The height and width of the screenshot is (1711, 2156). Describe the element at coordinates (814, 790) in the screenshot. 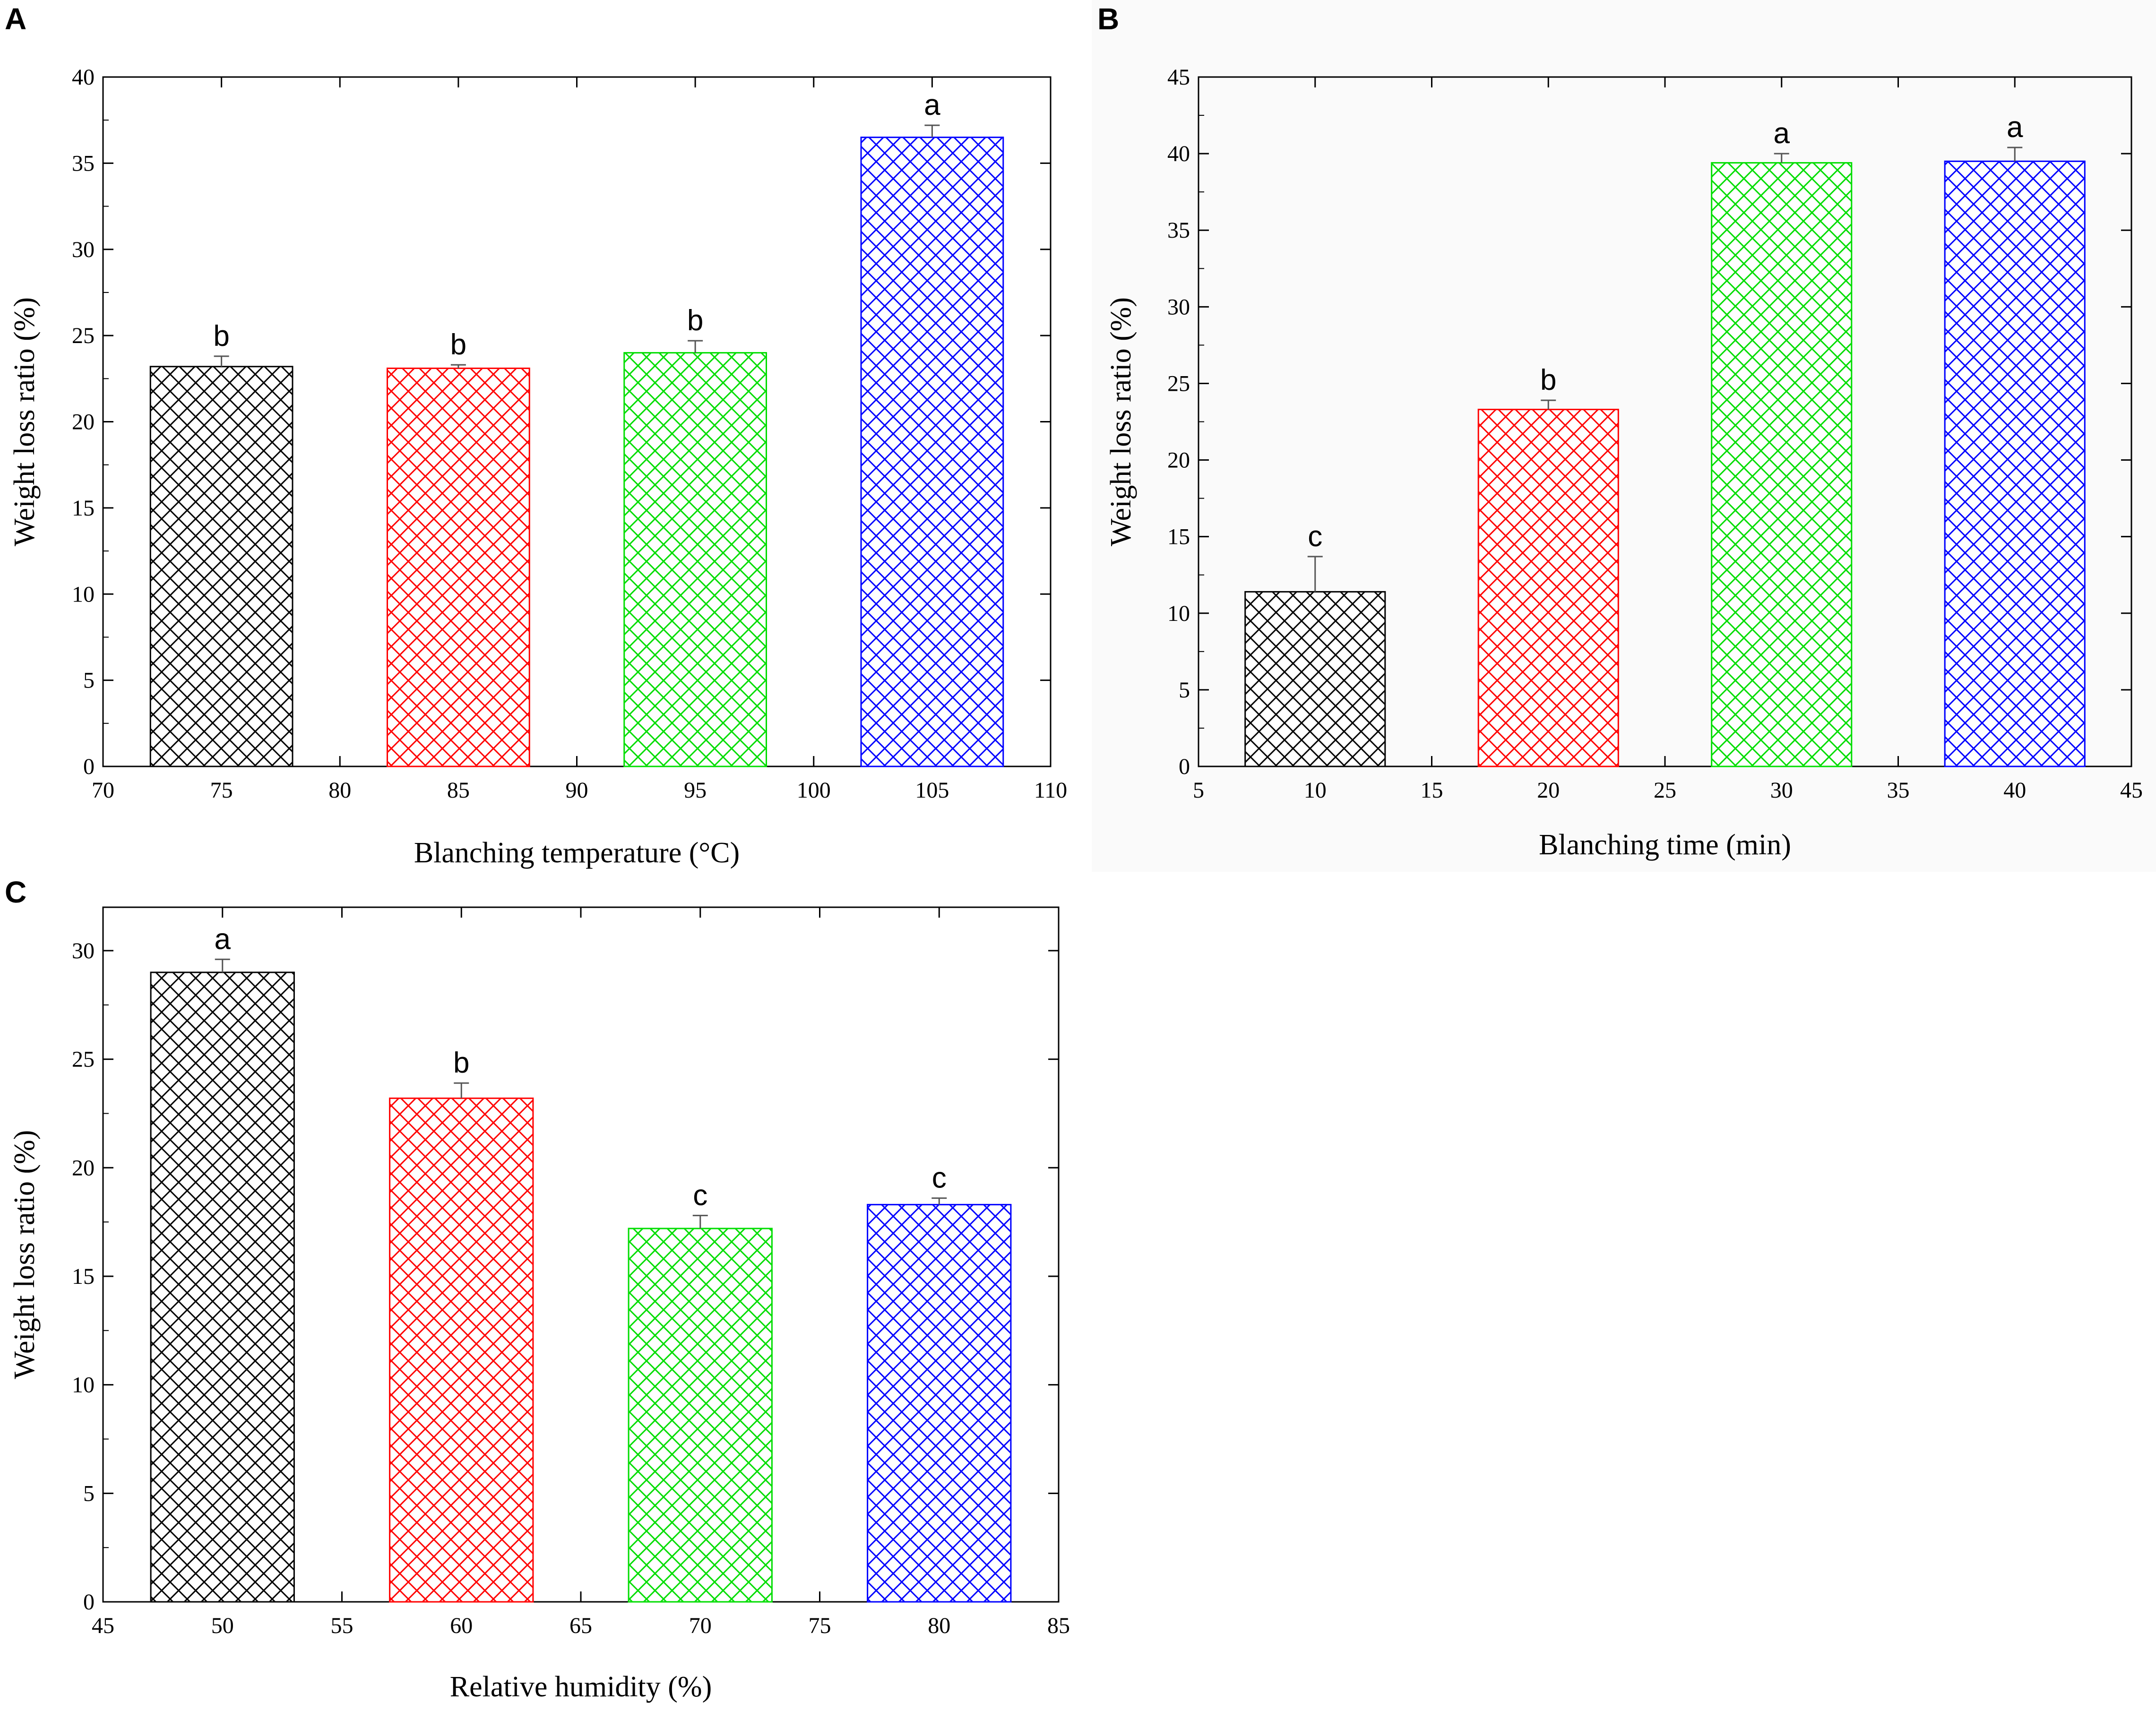

I see `x-tick-label: 100` at that location.